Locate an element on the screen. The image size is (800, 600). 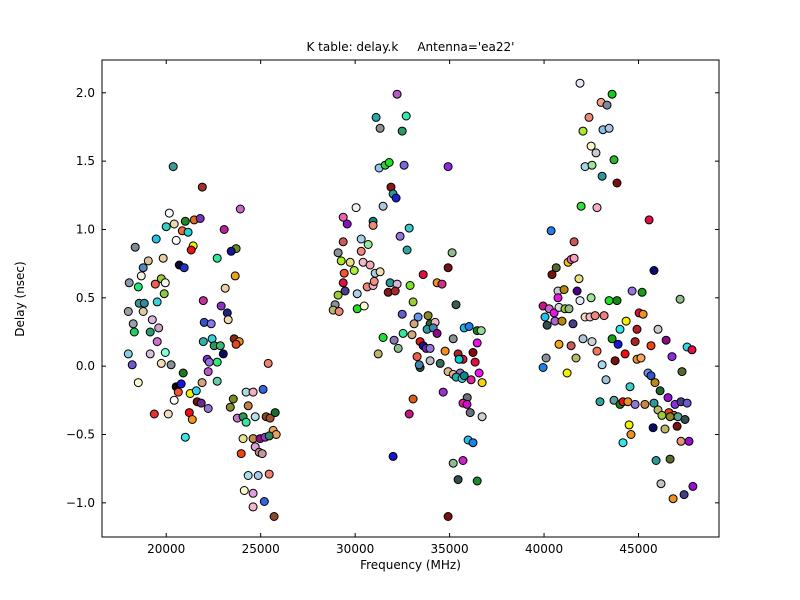
plot-title: K table: delay.k Antenna='ea22' is located at coordinates (410, 47).